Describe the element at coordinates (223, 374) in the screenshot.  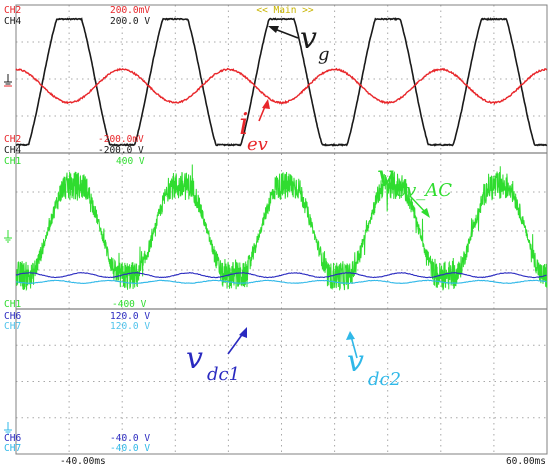
I see `vdc1-label-sub: dc1` at that location.